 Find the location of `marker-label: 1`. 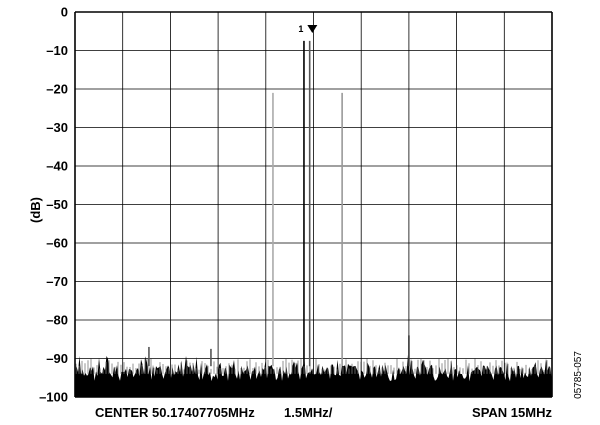

marker-label: 1 is located at coordinates (300, 29).